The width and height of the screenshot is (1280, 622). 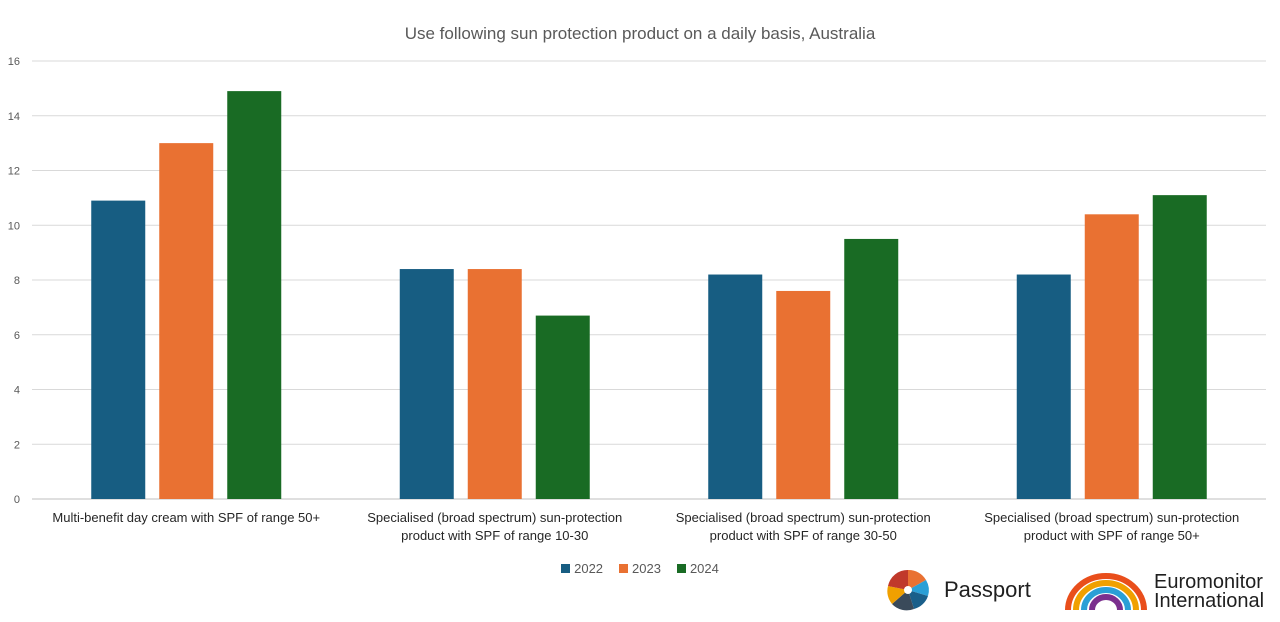 What do you see at coordinates (14, 226) in the screenshot?
I see `y-tick-label: 10` at bounding box center [14, 226].